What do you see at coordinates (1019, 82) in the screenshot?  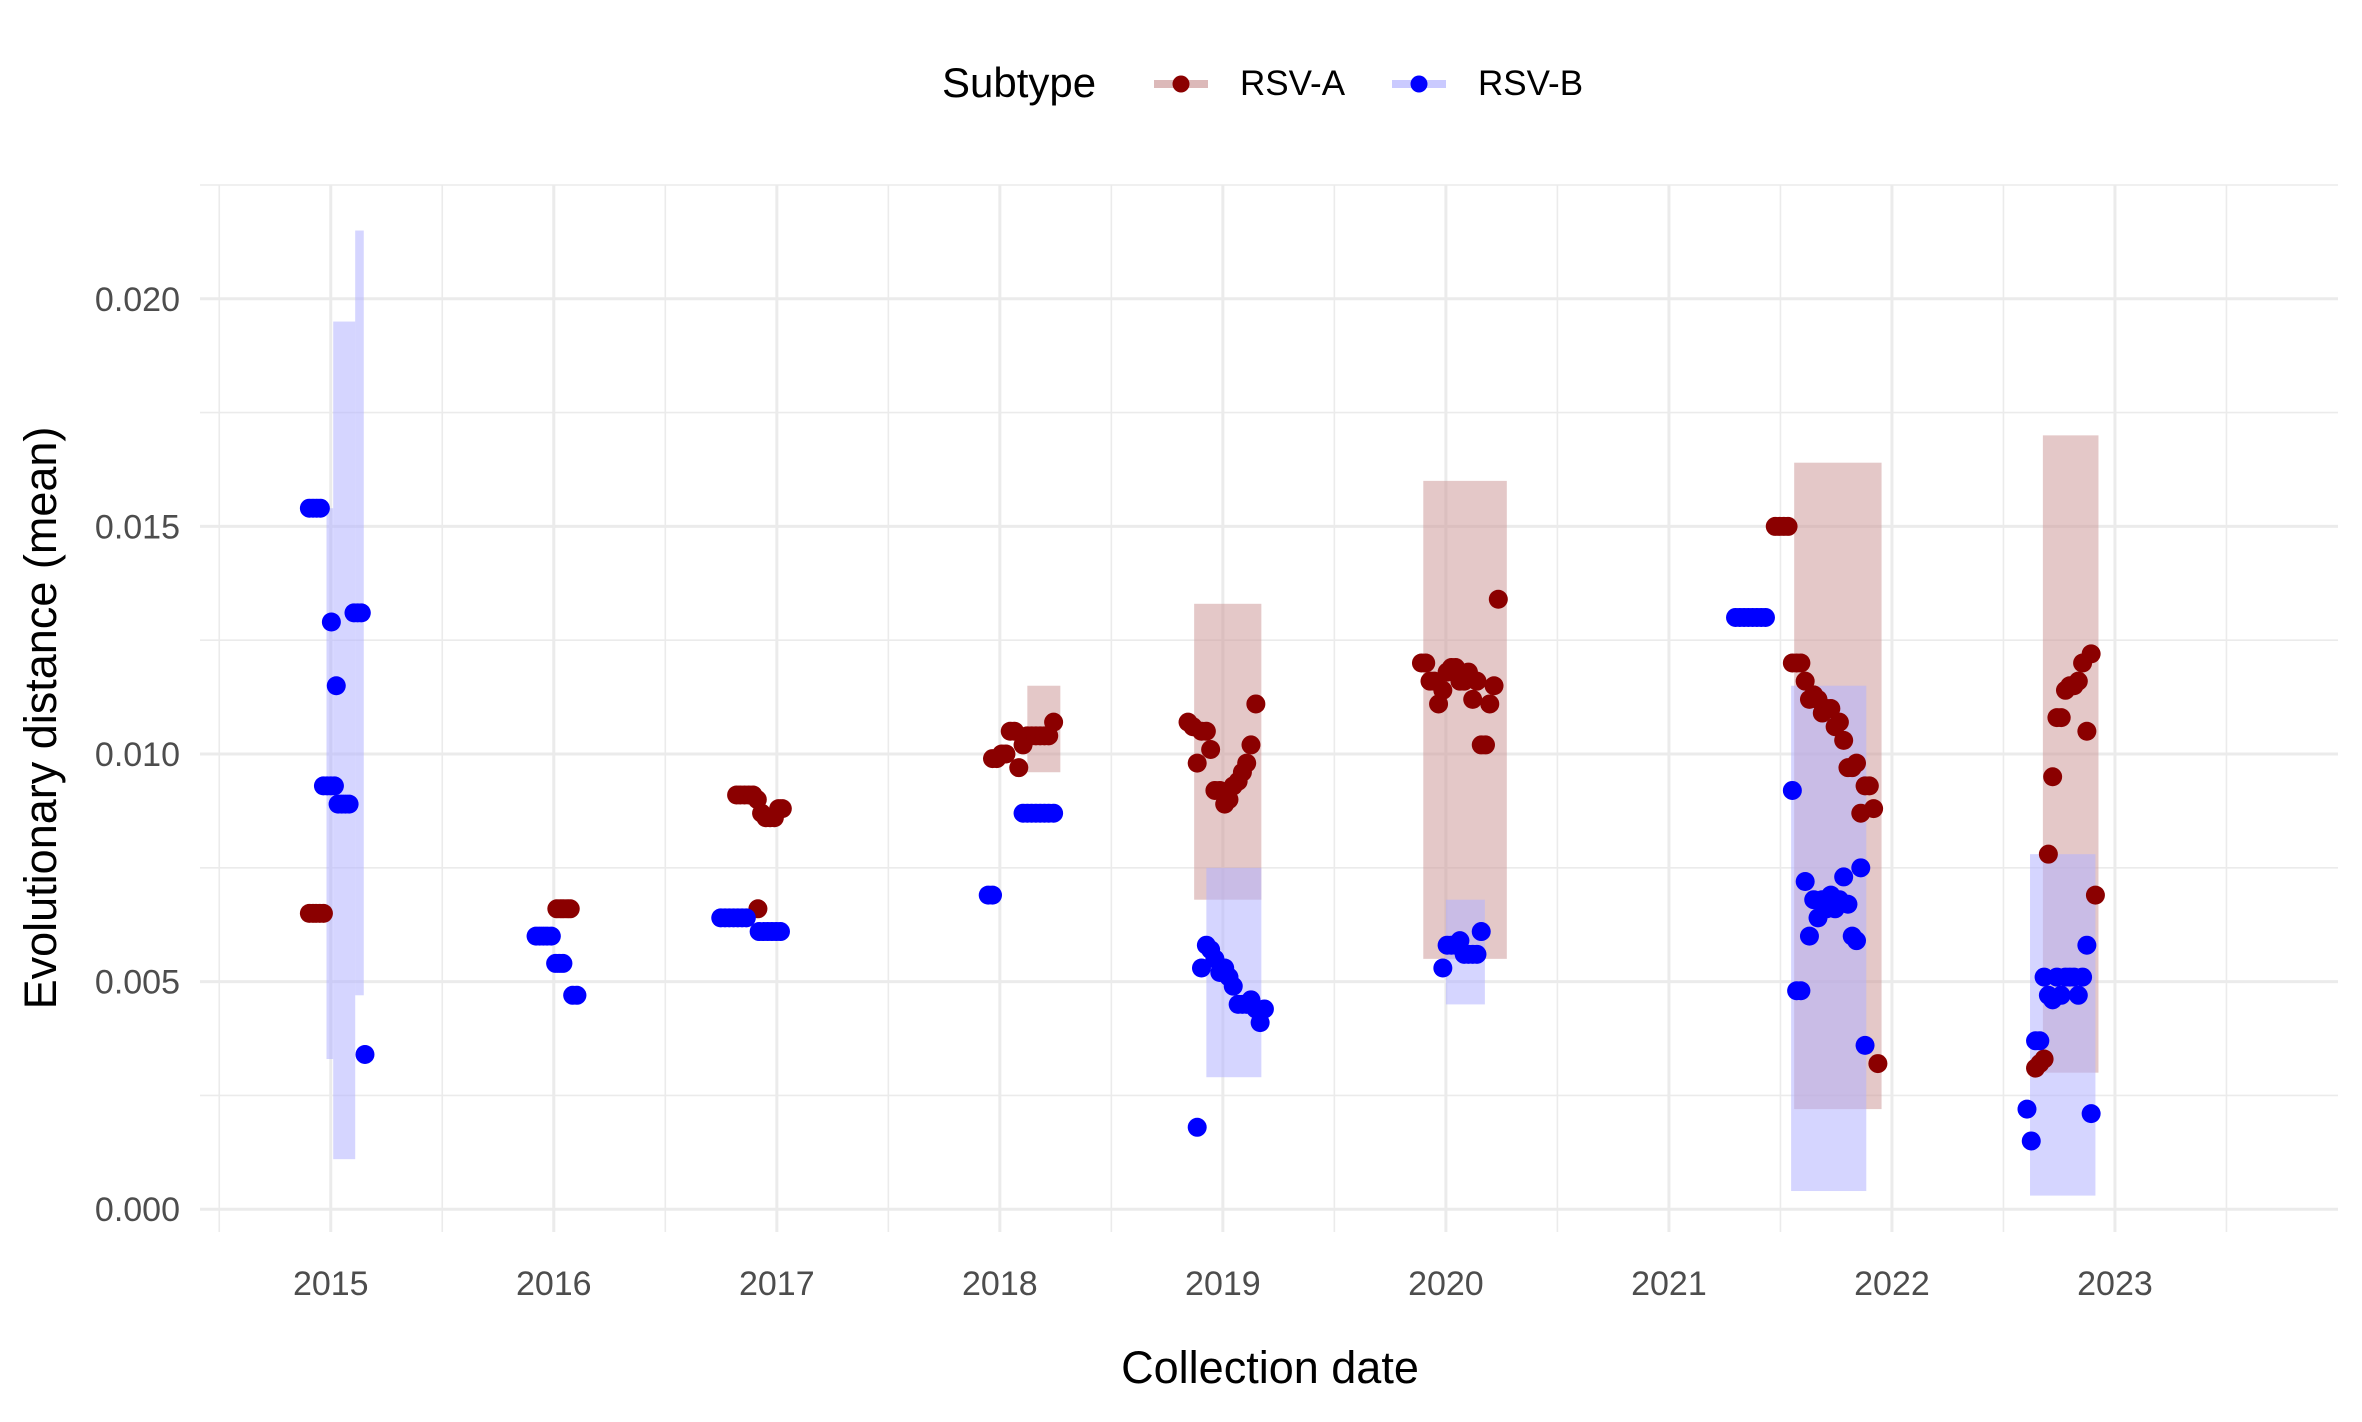 I see `legend-title: Subtype` at bounding box center [1019, 82].